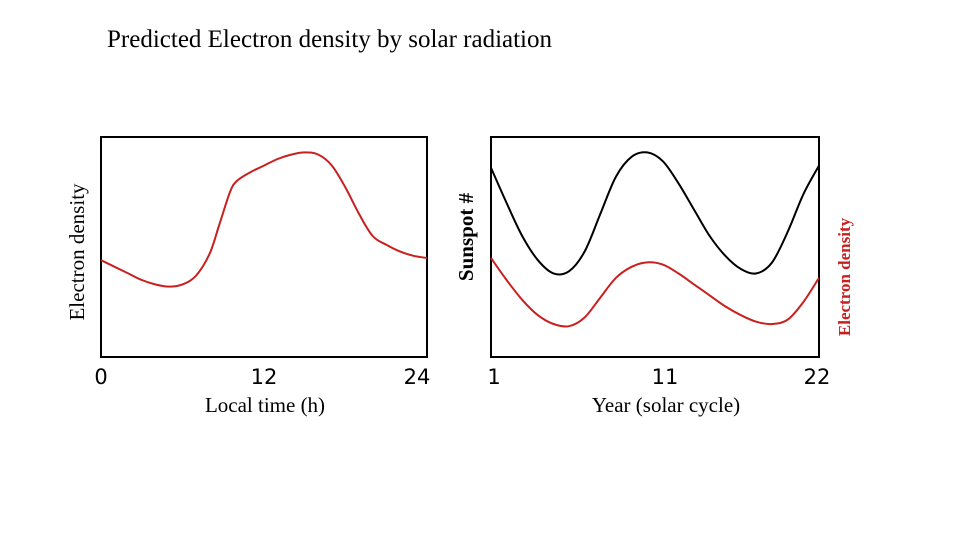  I want to click on left-x-tick-2: 24, so click(417, 377).